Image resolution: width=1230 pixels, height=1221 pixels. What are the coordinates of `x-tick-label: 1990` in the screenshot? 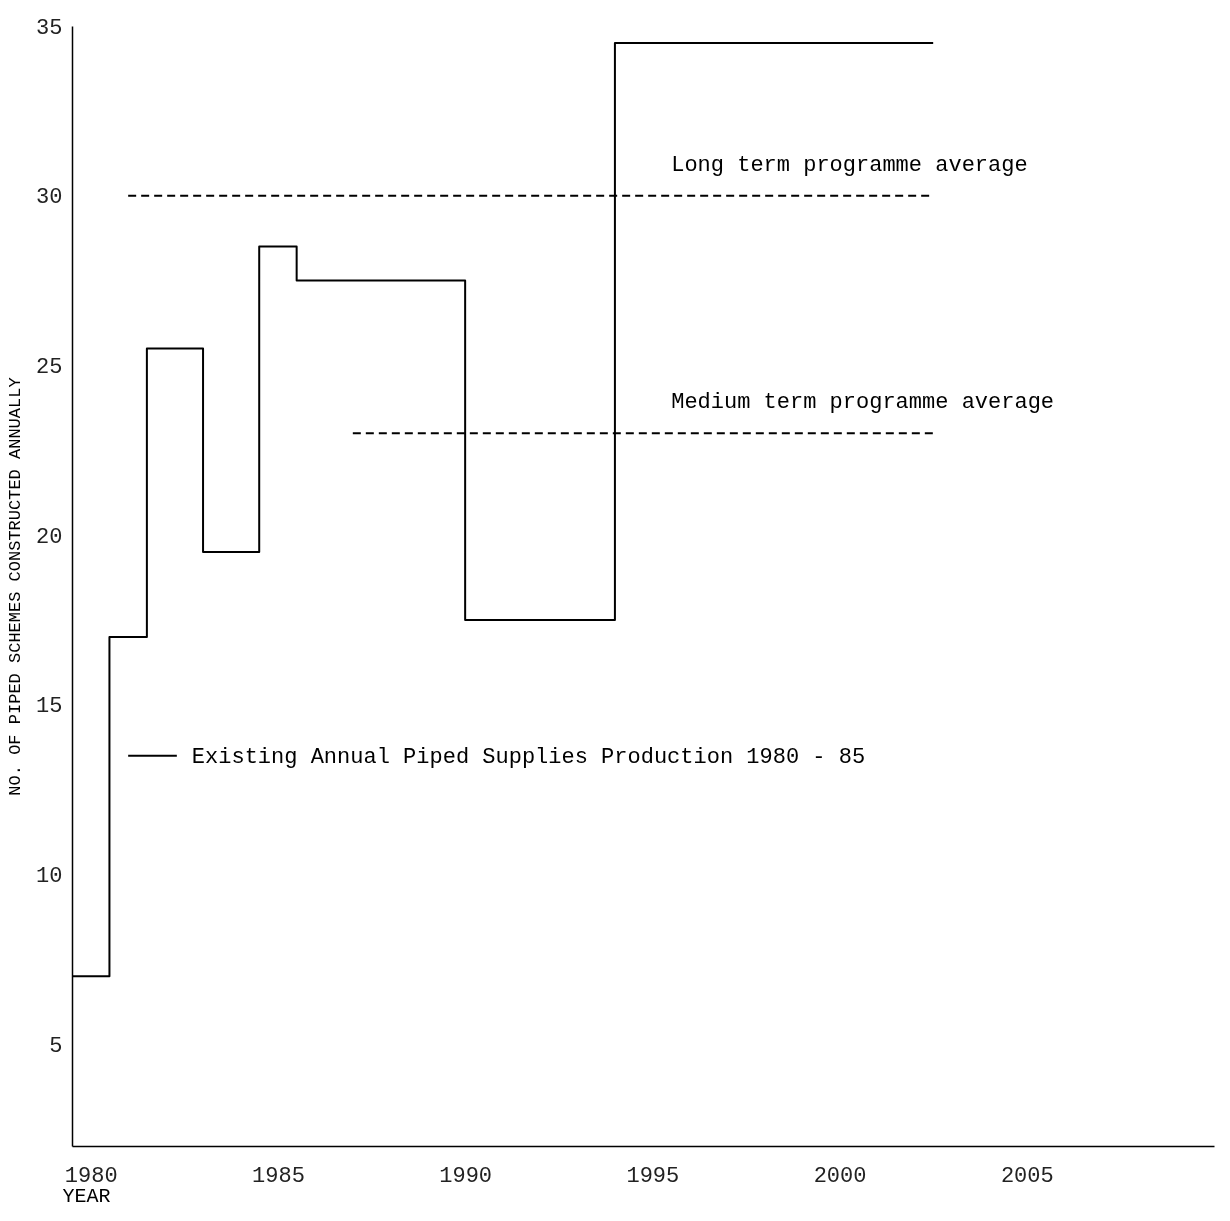 It's located at (466, 1176).